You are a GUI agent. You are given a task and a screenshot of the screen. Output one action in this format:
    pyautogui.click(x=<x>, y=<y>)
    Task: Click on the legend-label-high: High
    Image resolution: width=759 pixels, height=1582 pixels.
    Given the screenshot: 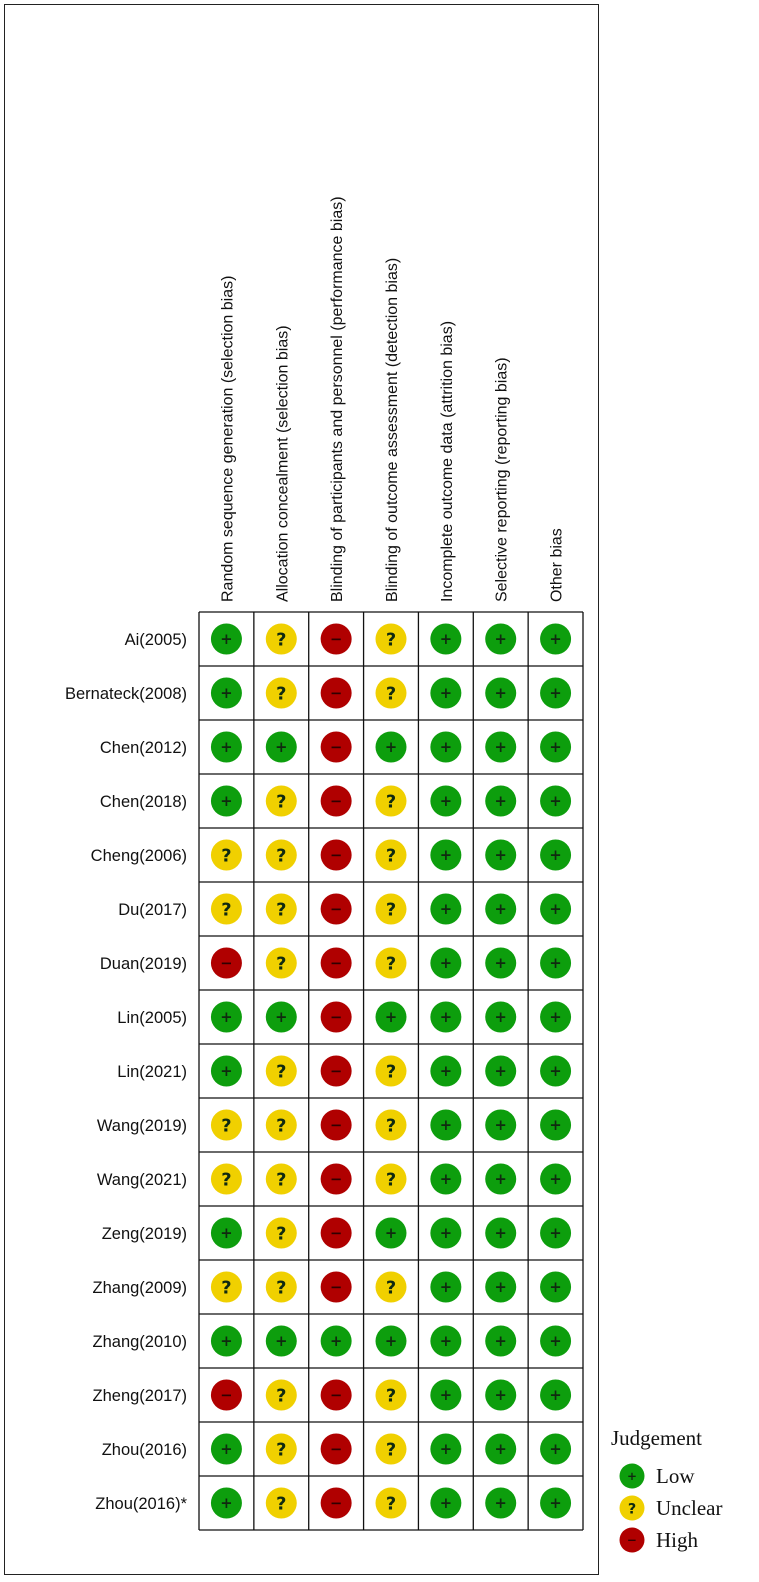 What is the action you would take?
    pyautogui.click(x=677, y=1540)
    